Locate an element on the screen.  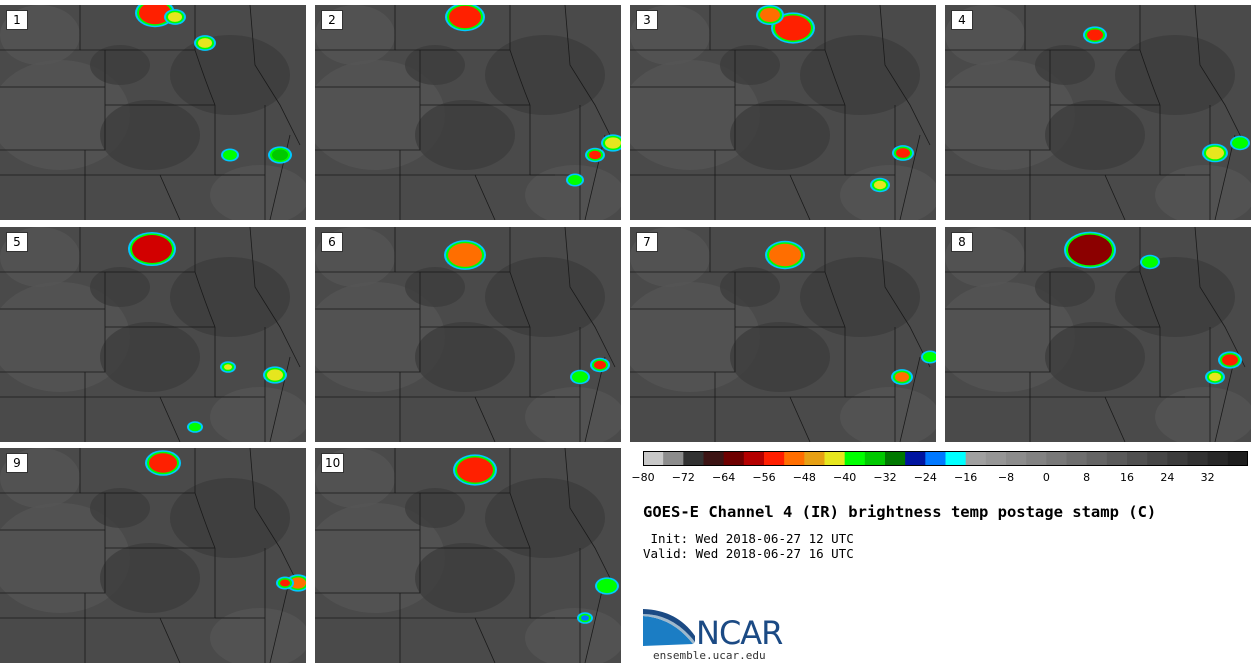
panel-number: 1 is located at coordinates (17, 20).